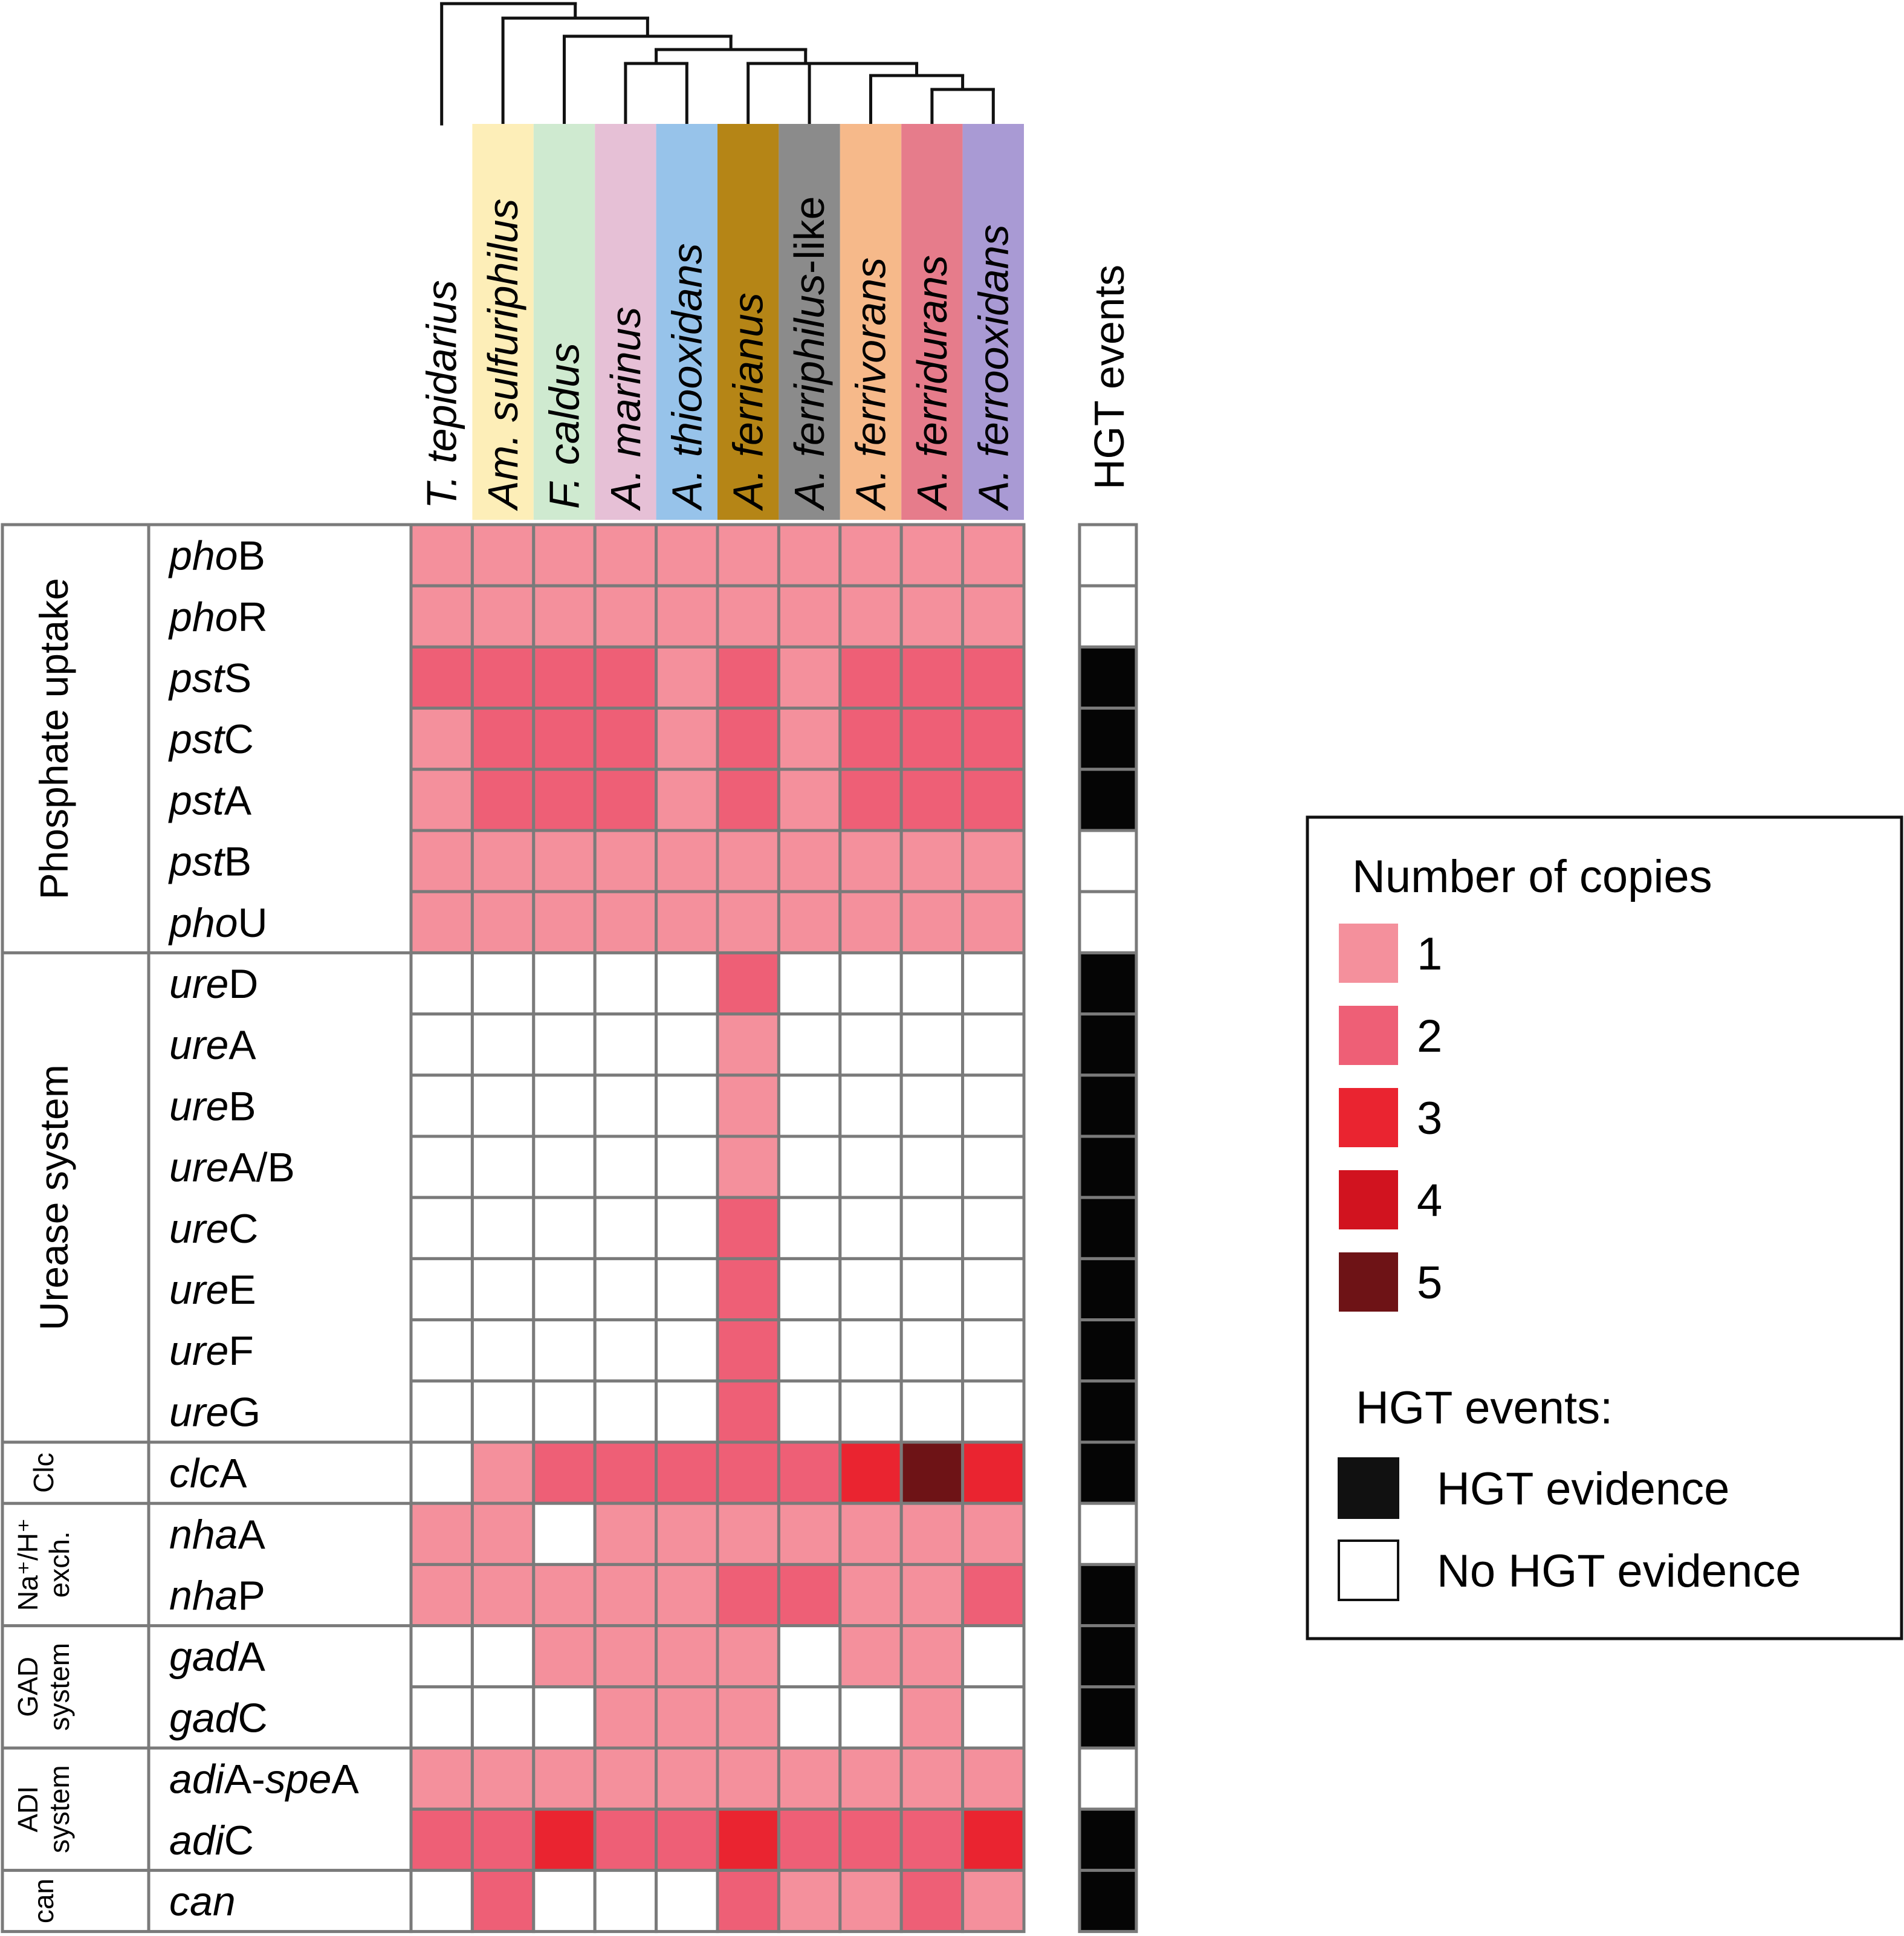 This screenshot has width=1904, height=1936. I want to click on gene-label: phoB, so click(216, 556).